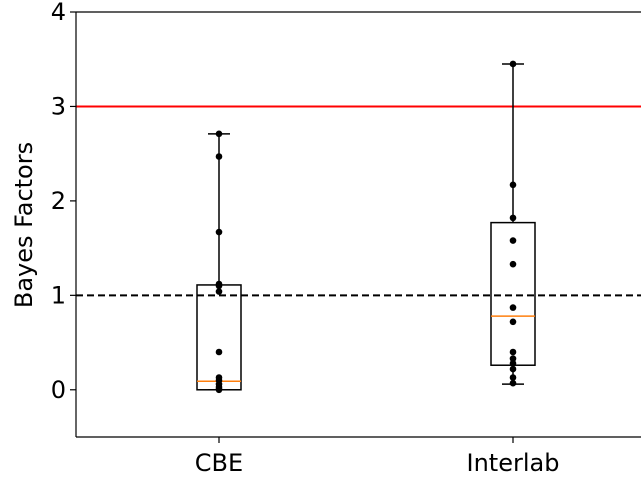 This screenshot has width=641, height=479. Describe the element at coordinates (24, 225) in the screenshot. I see `y-axis-label: Bayes Factors` at that location.